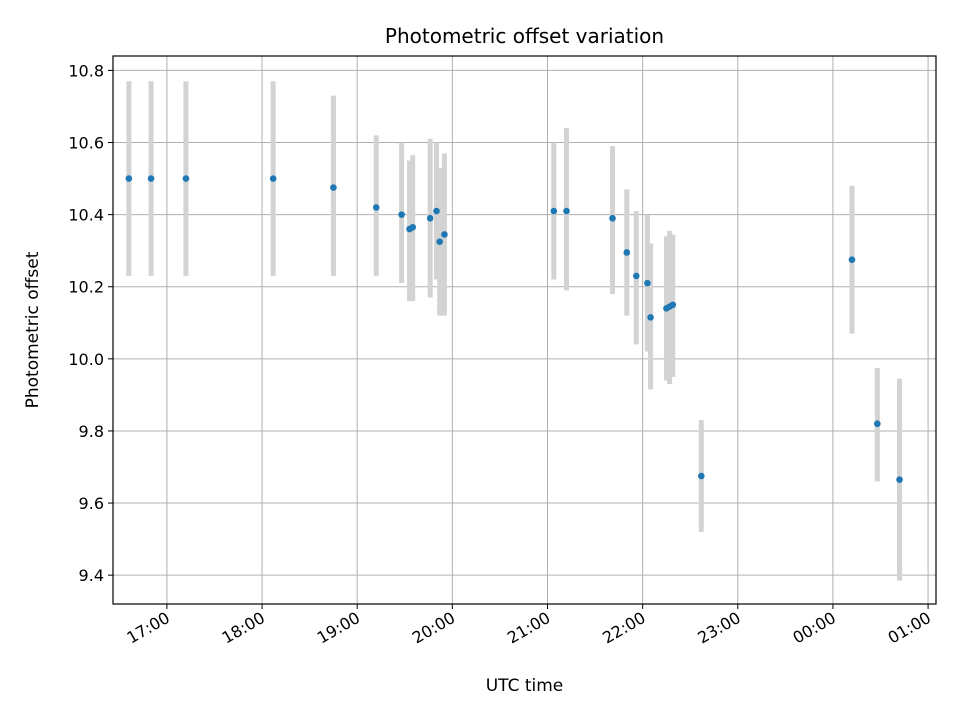 This screenshot has height=720, width=960. What do you see at coordinates (524, 36) in the screenshot?
I see `chart-title: Photometric offset variation` at bounding box center [524, 36].